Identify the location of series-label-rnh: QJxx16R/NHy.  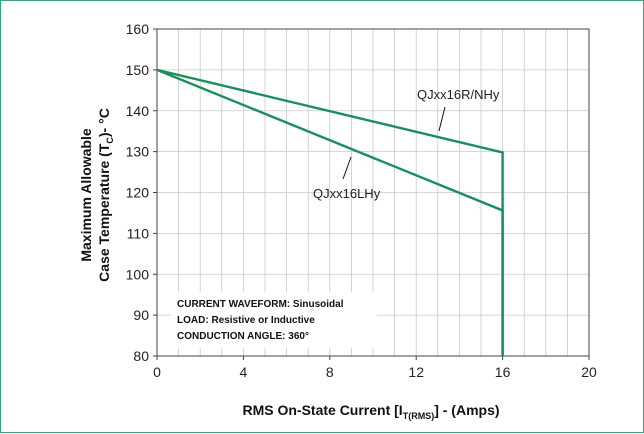
(458, 94).